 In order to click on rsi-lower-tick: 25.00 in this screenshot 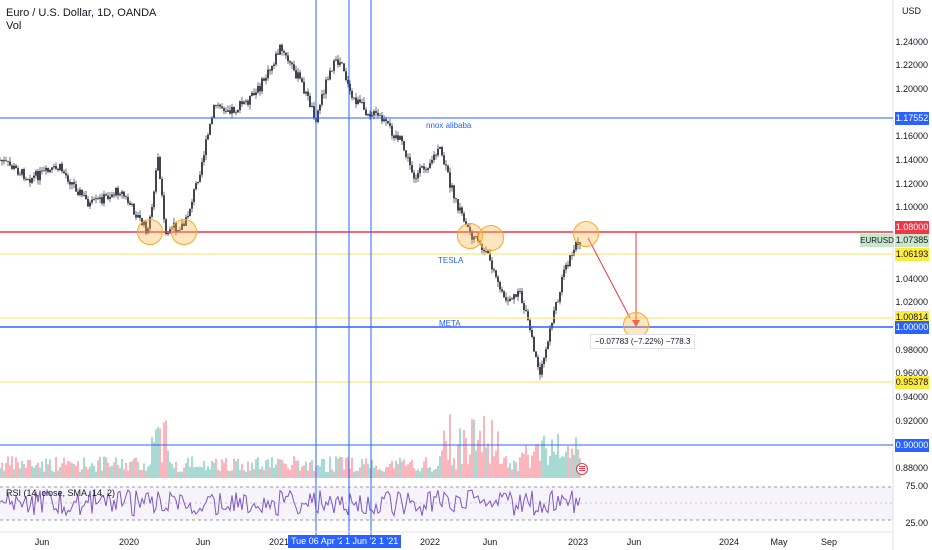, I will do `click(916, 523)`.